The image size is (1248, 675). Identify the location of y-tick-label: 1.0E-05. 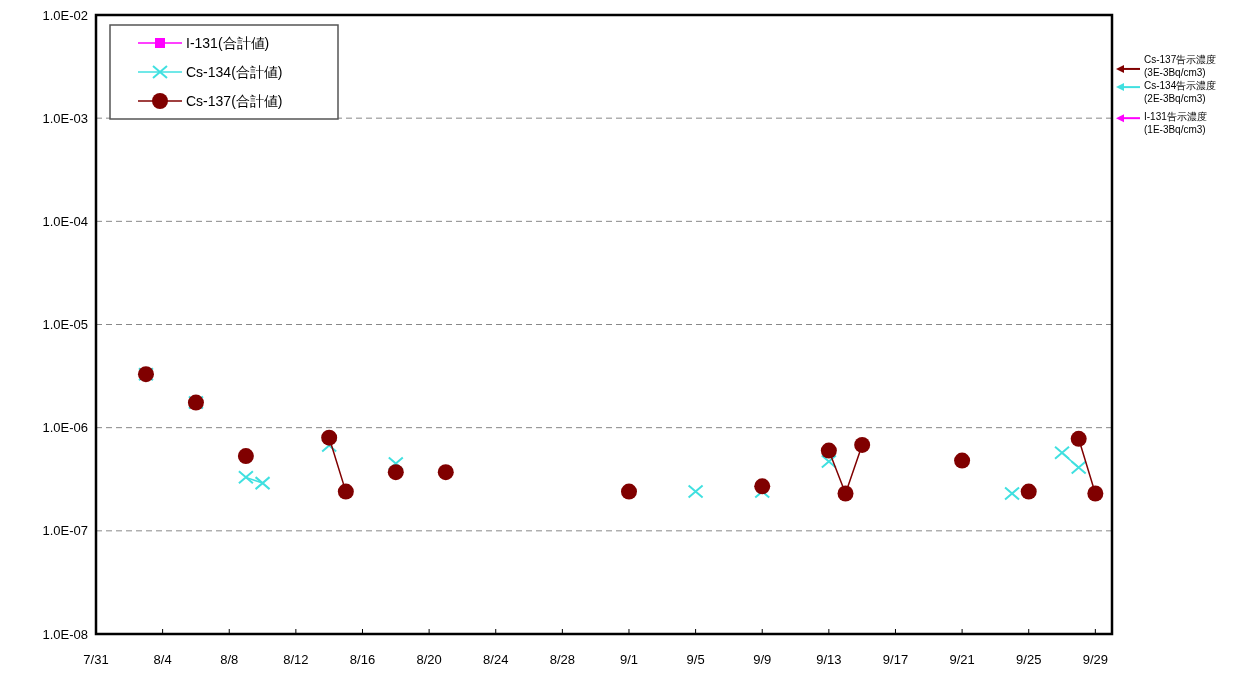
(65, 325).